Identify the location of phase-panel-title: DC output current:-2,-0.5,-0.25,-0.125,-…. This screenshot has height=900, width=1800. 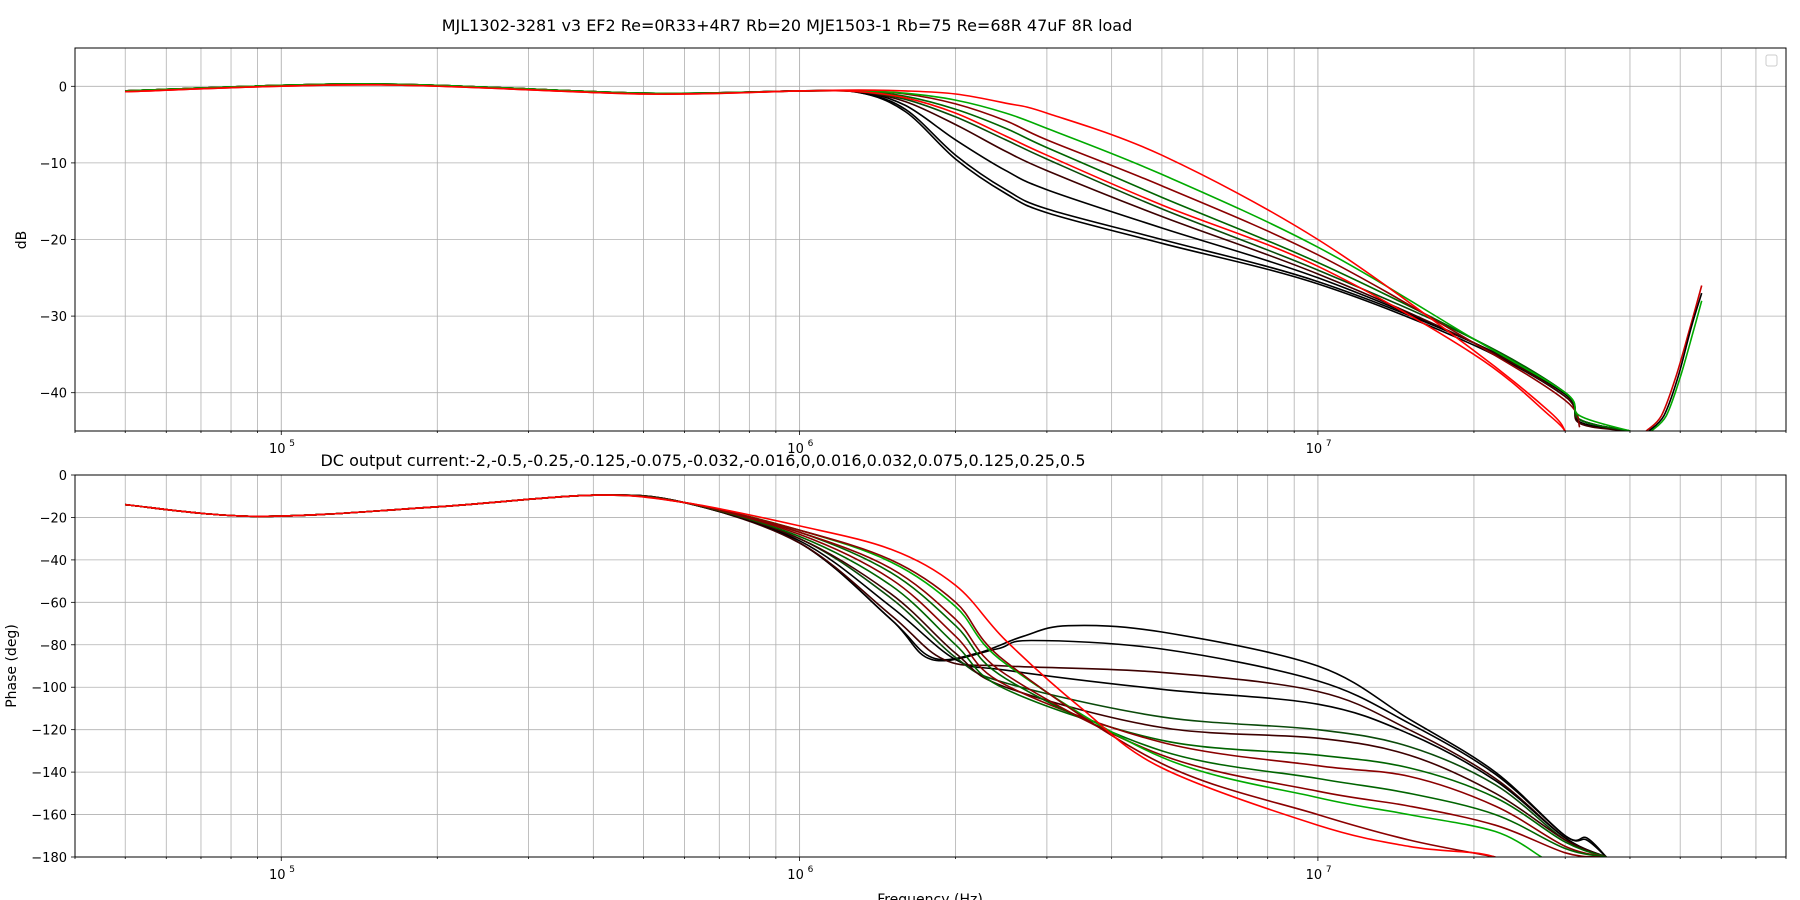
(702, 460).